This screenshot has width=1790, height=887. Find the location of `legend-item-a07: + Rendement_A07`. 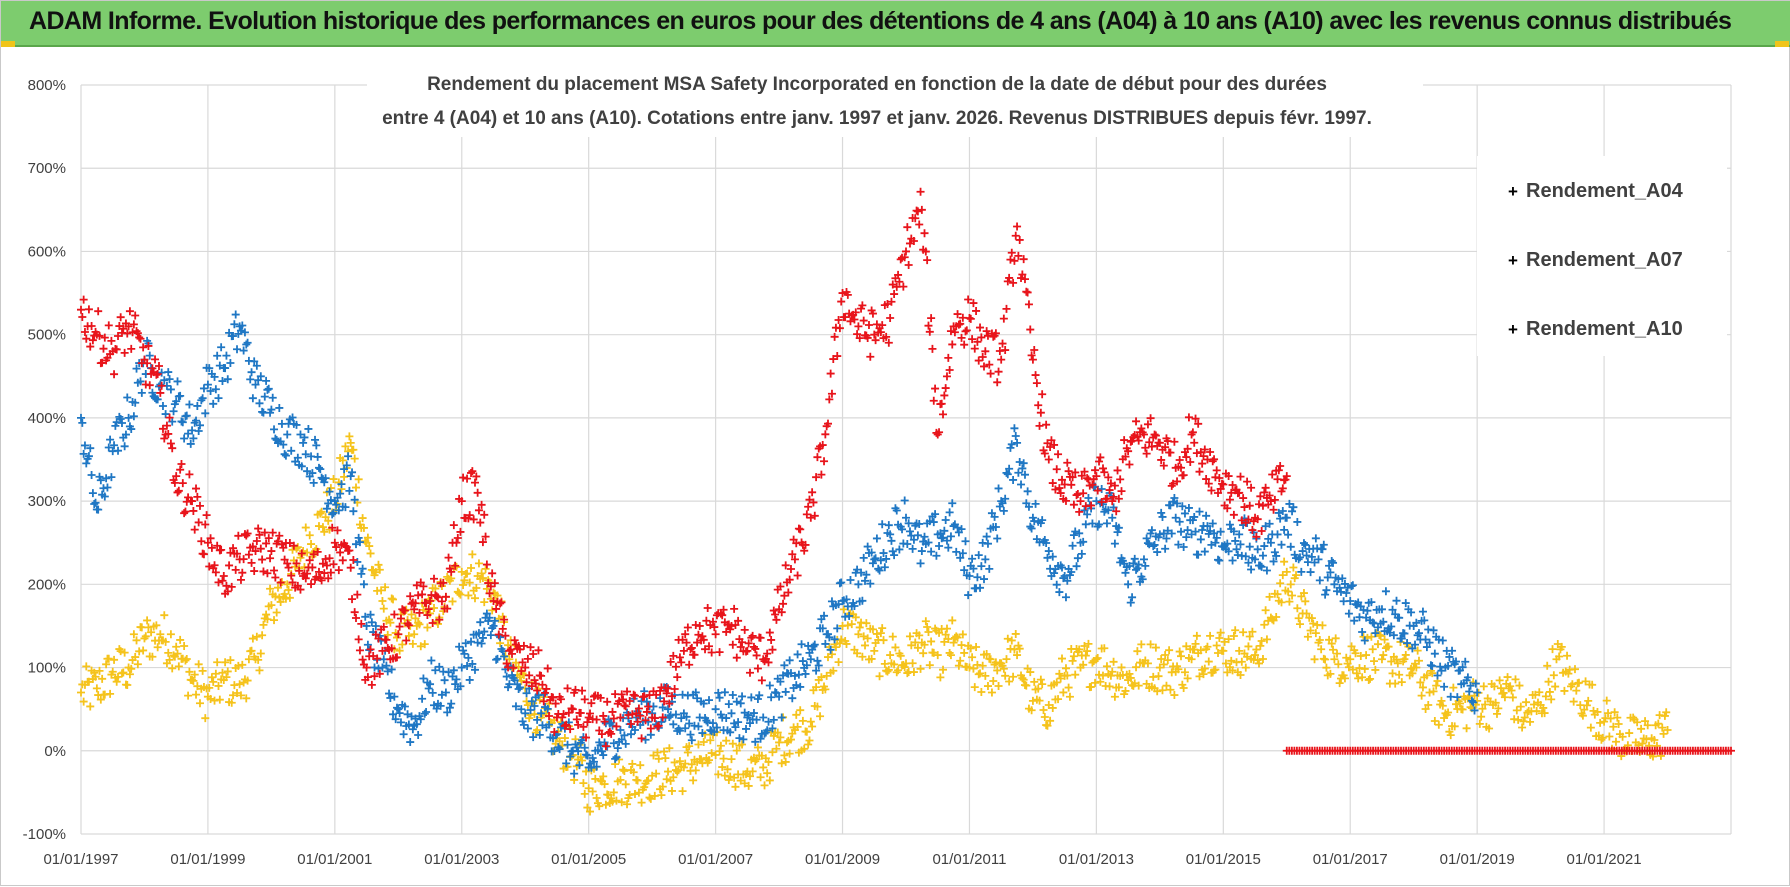

legend-item-a07: + Rendement_A07 is located at coordinates (1595, 260).